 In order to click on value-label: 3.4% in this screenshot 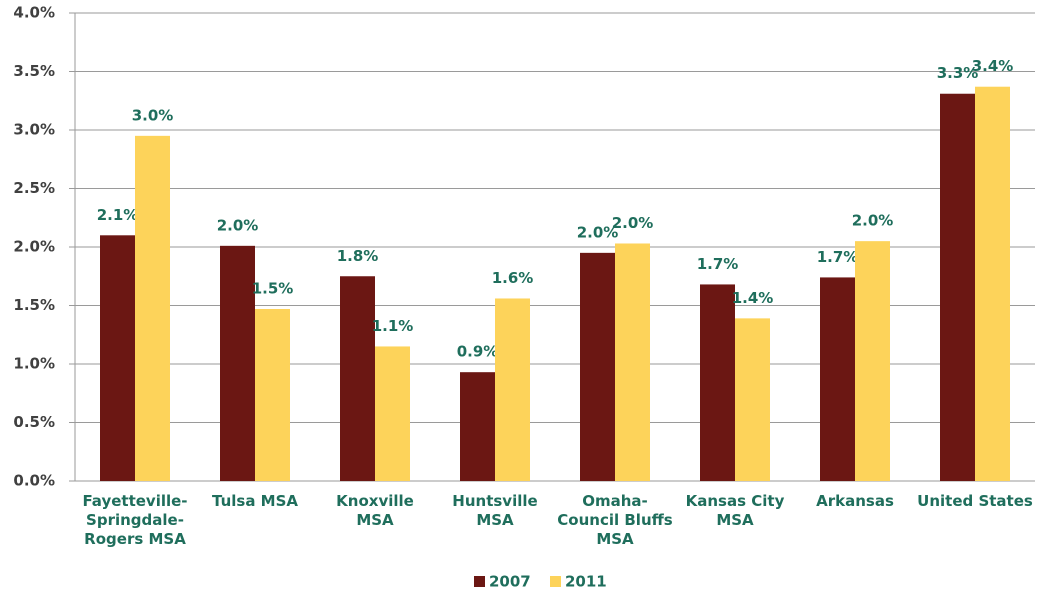, I will do `click(993, 66)`.